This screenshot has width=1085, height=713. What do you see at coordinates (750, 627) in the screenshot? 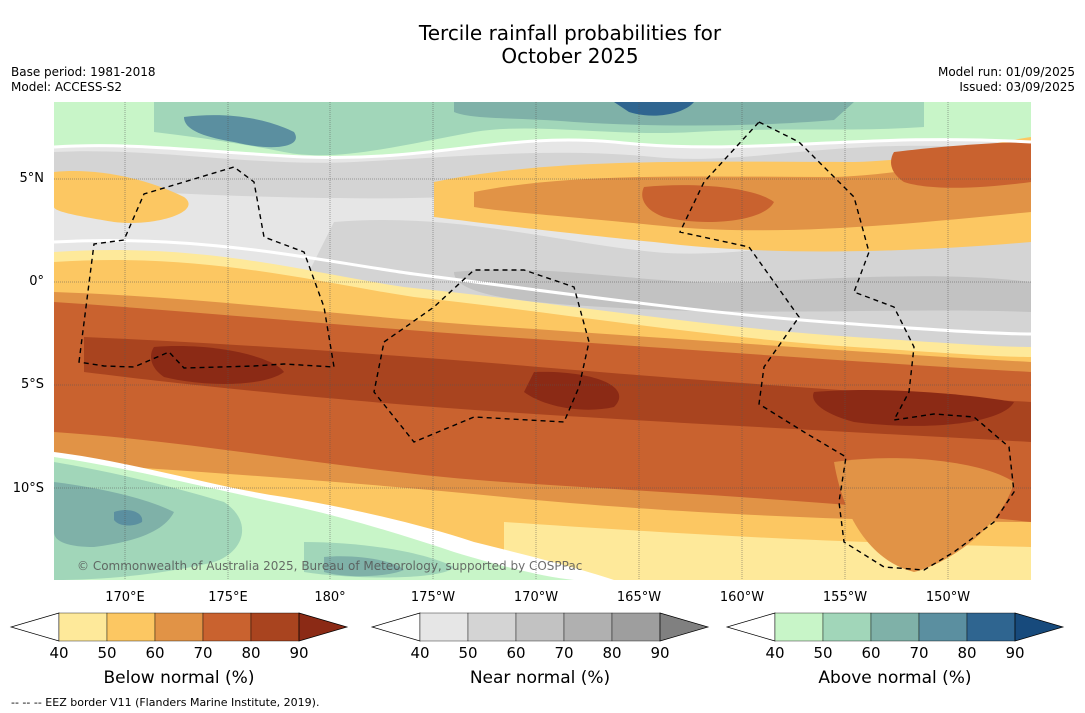
I see `cb-above-under` at bounding box center [750, 627].